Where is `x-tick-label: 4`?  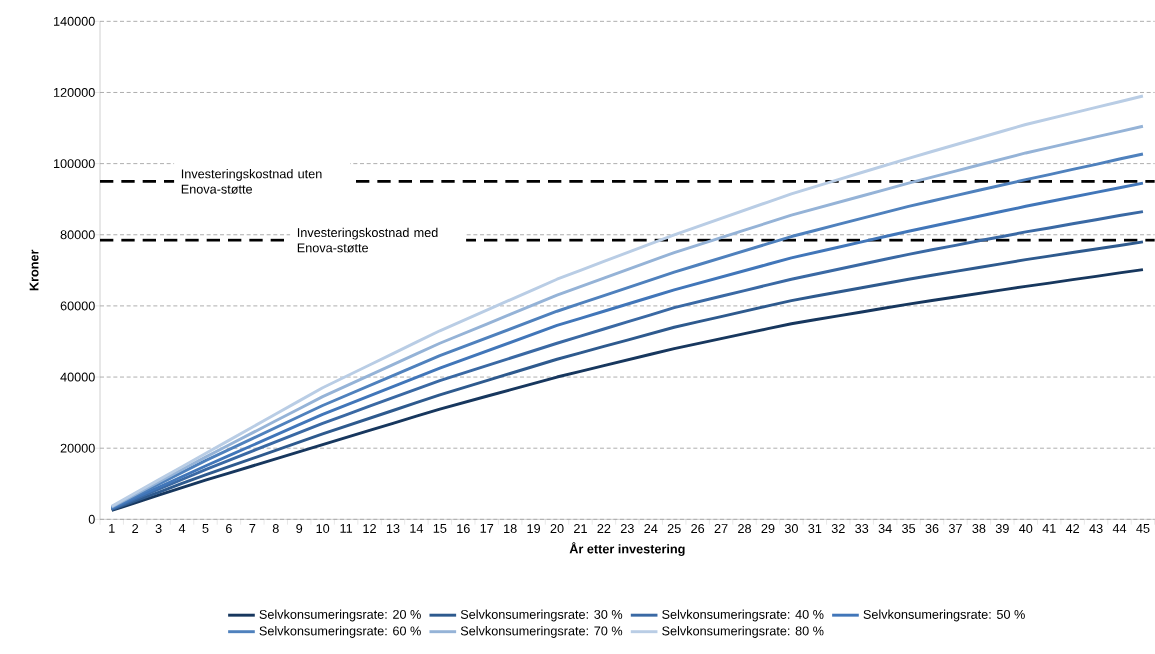 x-tick-label: 4 is located at coordinates (182, 528).